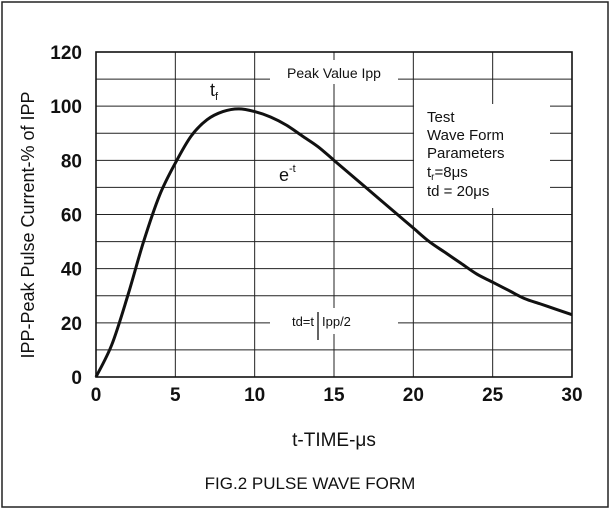 The width and height of the screenshot is (612, 511). What do you see at coordinates (413, 395) in the screenshot?
I see `x-tick-label: 20` at bounding box center [413, 395].